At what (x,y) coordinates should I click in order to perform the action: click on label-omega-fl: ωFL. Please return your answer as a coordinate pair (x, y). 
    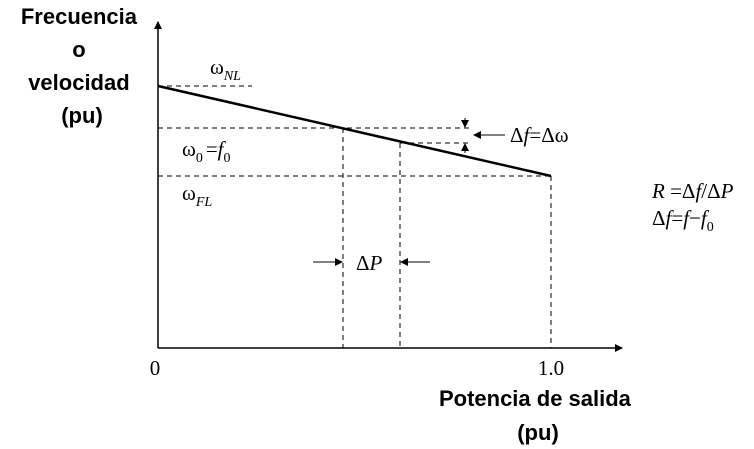
    Looking at the image, I should click on (197, 195).